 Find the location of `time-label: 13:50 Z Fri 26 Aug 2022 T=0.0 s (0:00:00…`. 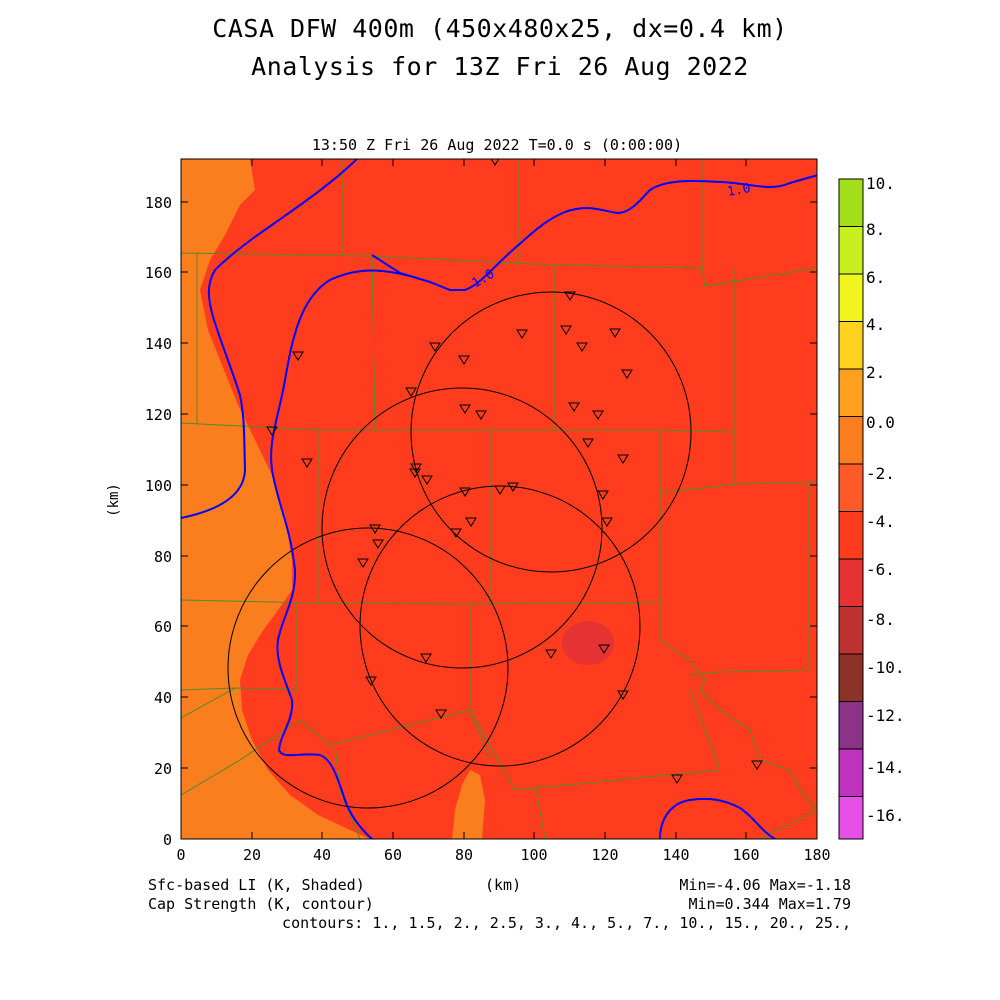

time-label: 13:50 Z Fri 26 Aug 2022 T=0.0 s (0:00:00… is located at coordinates (497, 145).